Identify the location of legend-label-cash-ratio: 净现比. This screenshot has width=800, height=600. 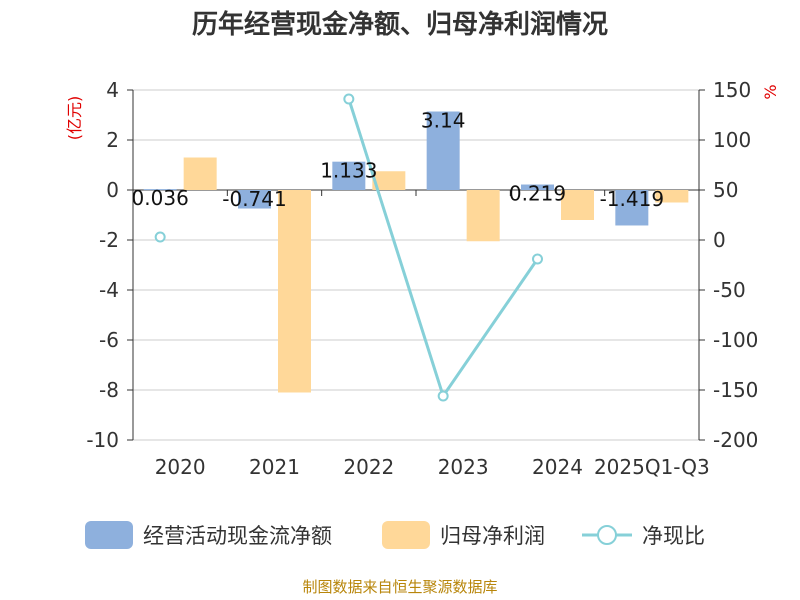
(673, 536).